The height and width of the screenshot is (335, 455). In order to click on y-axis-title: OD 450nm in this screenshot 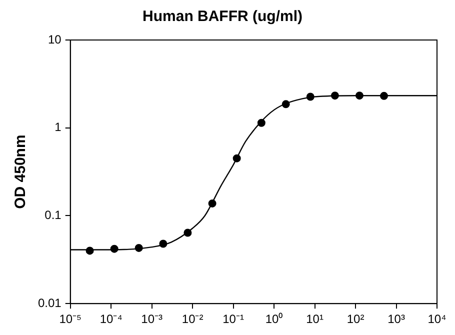, I will do `click(21, 171)`.